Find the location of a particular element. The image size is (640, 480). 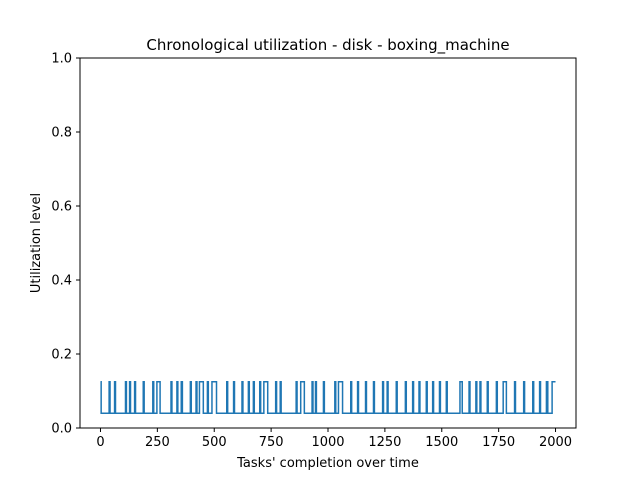

y-tick-label: 0.0 is located at coordinates (61, 429).